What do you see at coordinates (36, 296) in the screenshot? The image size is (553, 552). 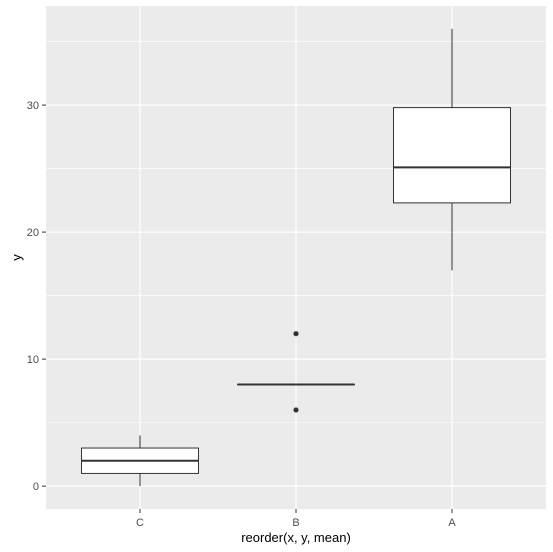 I see `y-axis-ticks: 0 10 20 30` at bounding box center [36, 296].